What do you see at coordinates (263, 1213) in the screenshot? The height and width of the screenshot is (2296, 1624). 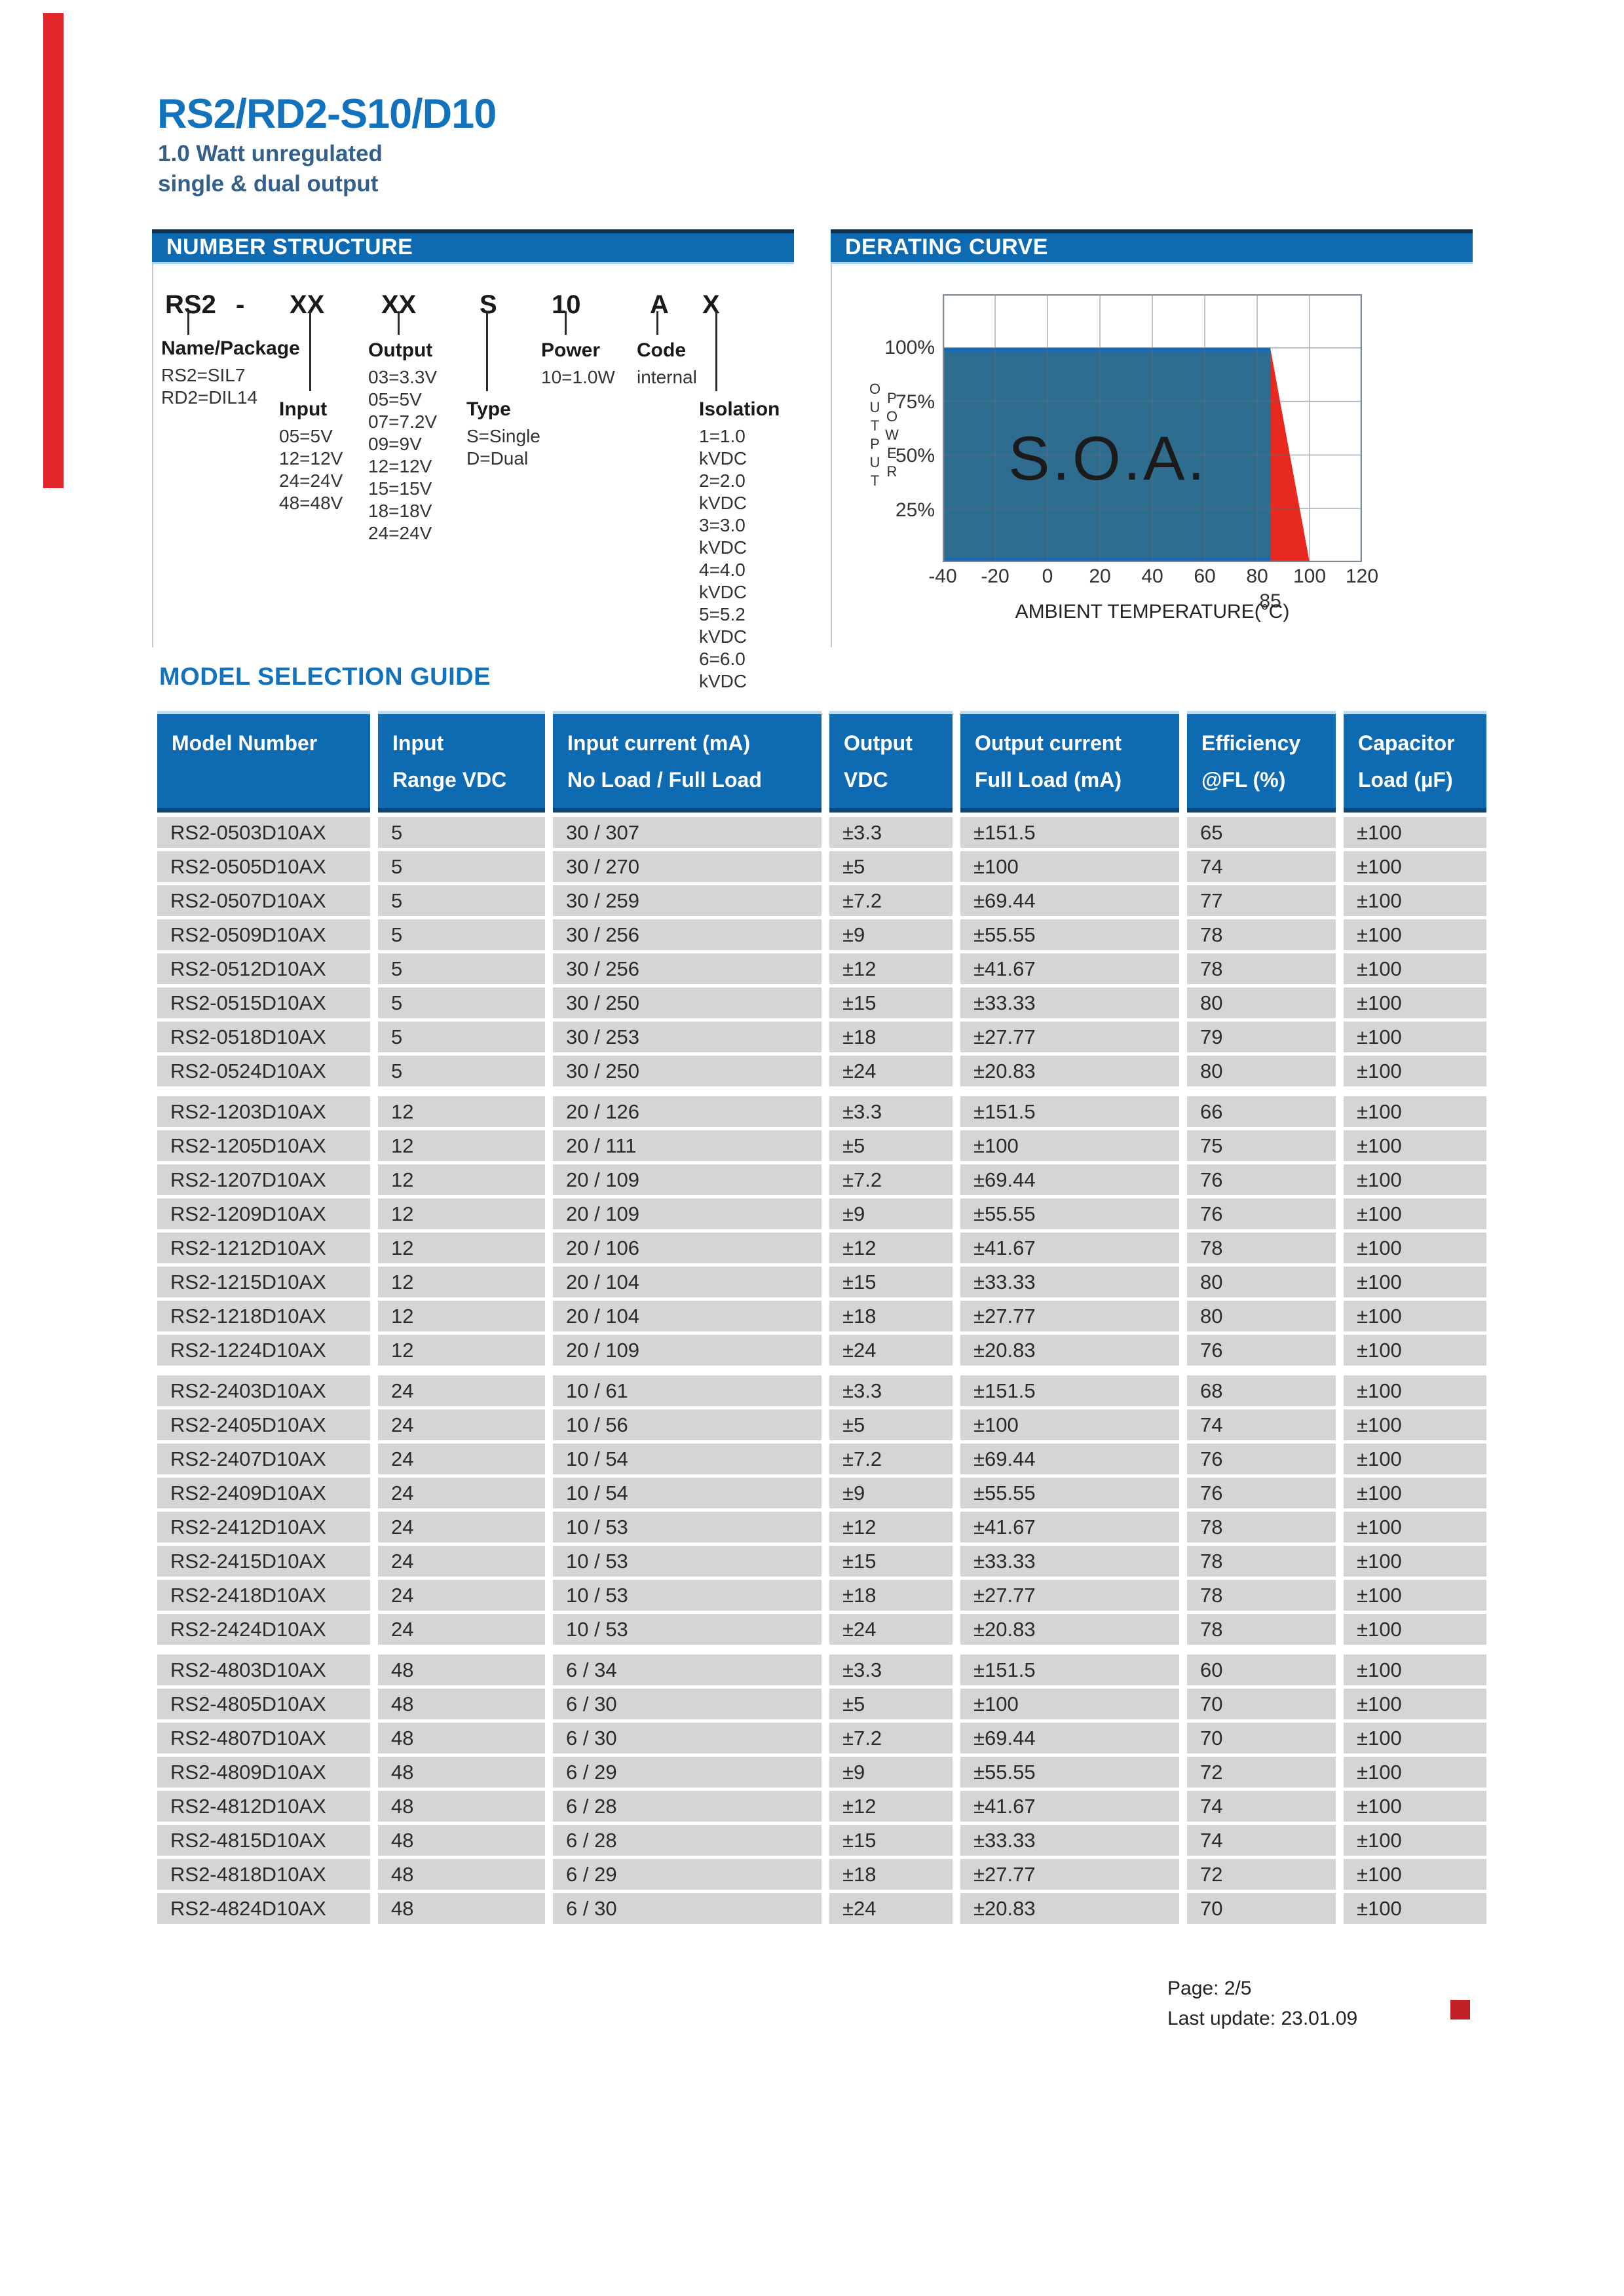 I see `table-cell: RS2-1209D10AX` at bounding box center [263, 1213].